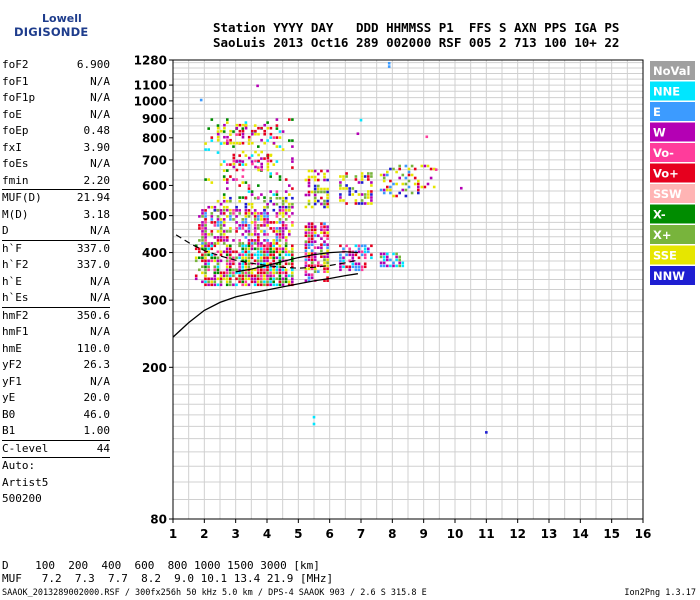  I want to click on param-name: foE, so click(12, 114).